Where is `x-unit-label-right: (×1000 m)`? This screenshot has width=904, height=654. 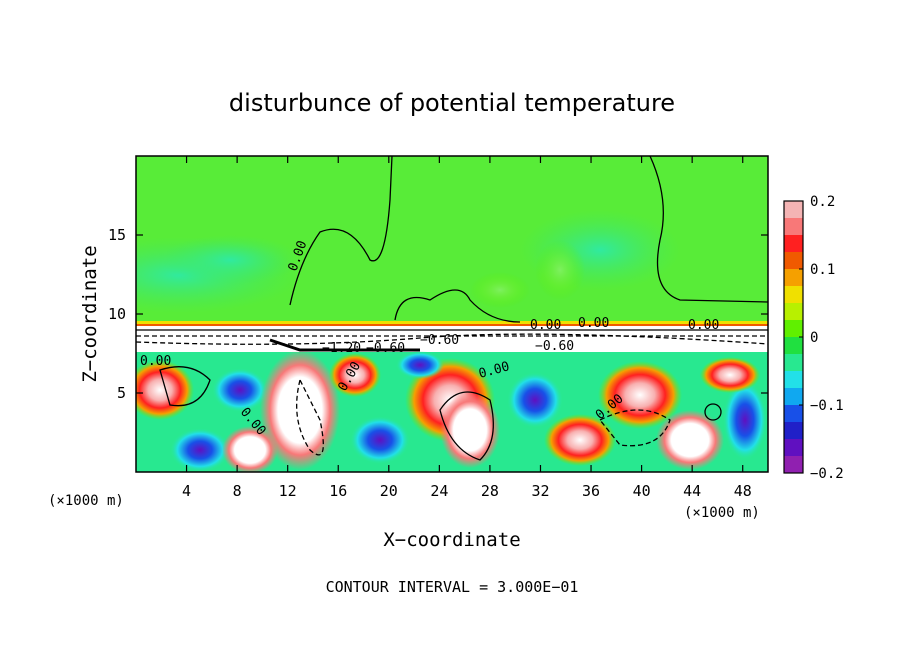
x-unit-label-right: (×1000 m) is located at coordinates (722, 513).